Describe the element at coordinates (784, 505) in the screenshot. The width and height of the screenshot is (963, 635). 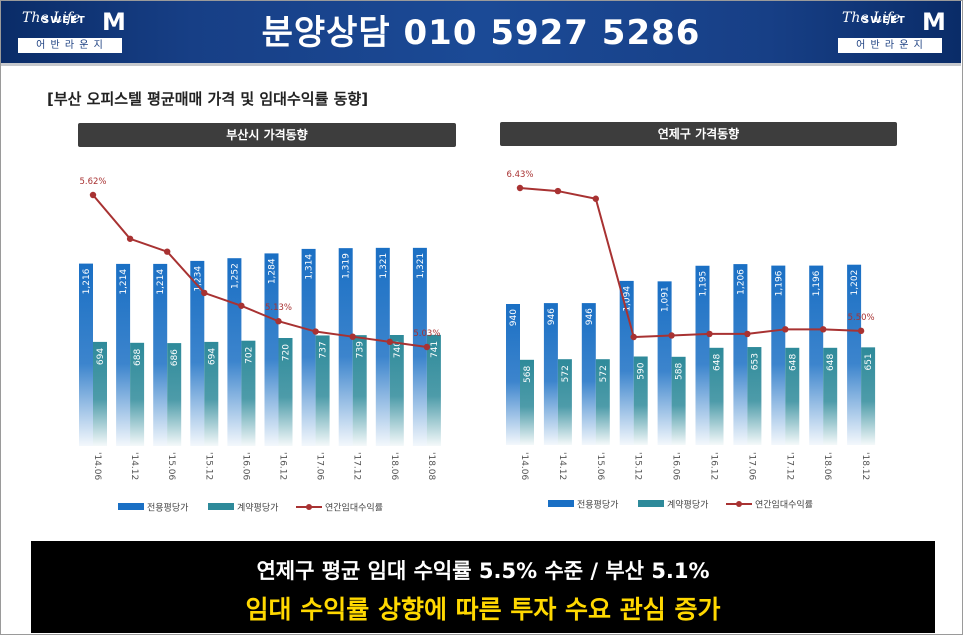
I see `legend-label-1-2: 연간임대수익률` at that location.